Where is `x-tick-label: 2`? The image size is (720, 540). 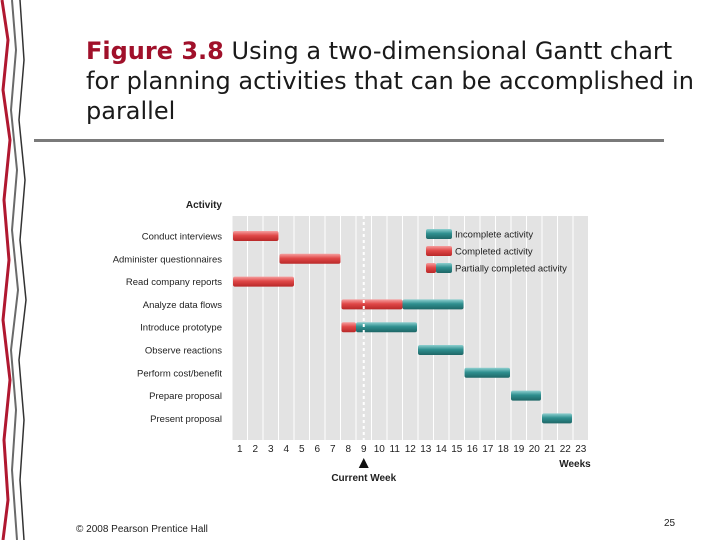
x-tick-label: 2 is located at coordinates (255, 449).